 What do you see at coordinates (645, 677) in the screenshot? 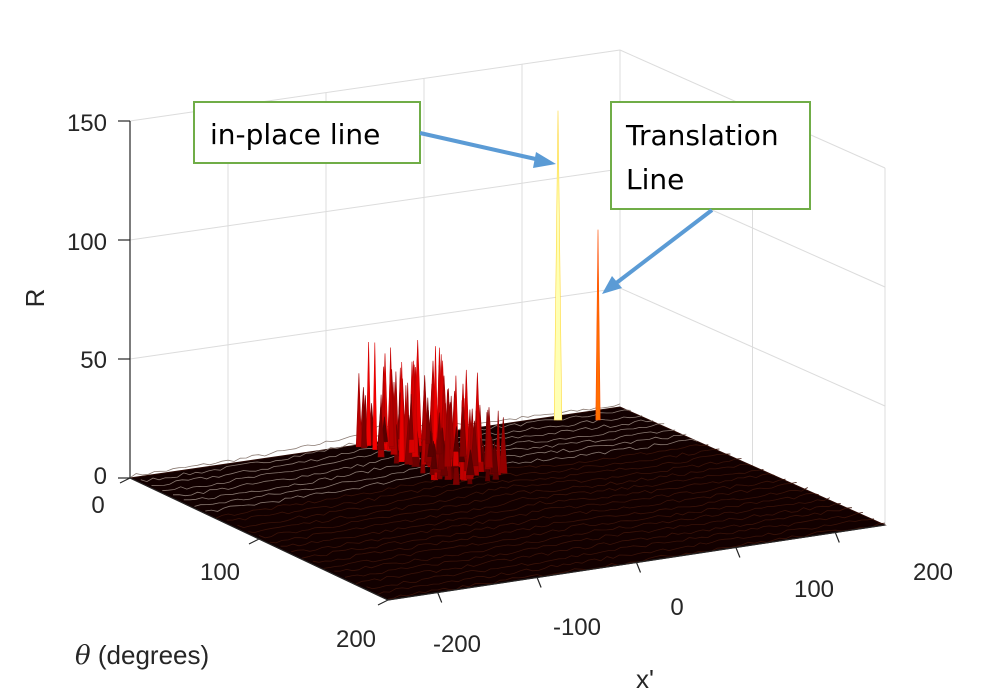
I see `x-axis-label: x'` at bounding box center [645, 677].